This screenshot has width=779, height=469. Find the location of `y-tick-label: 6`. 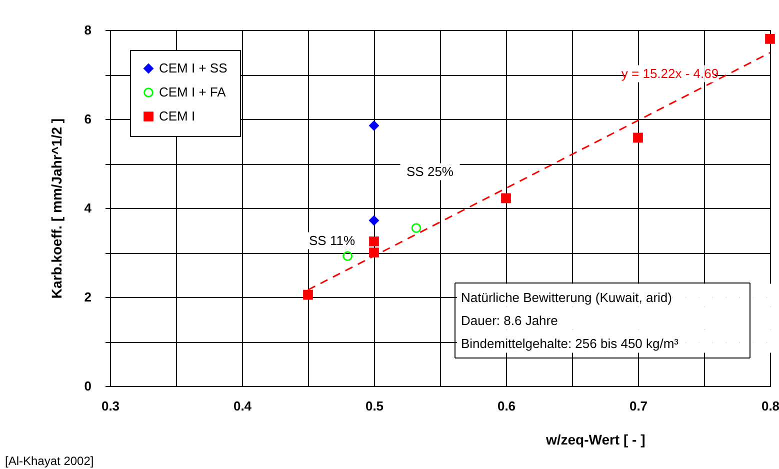

y-tick-label: 6 is located at coordinates (88, 119).